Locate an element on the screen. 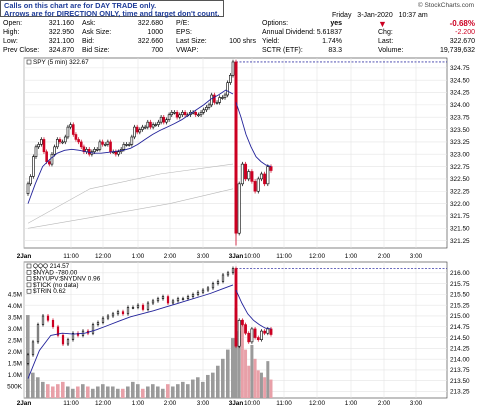 The image size is (480, 406). qqq-panel-y-tick-label: 215.25 is located at coordinates (460, 305).